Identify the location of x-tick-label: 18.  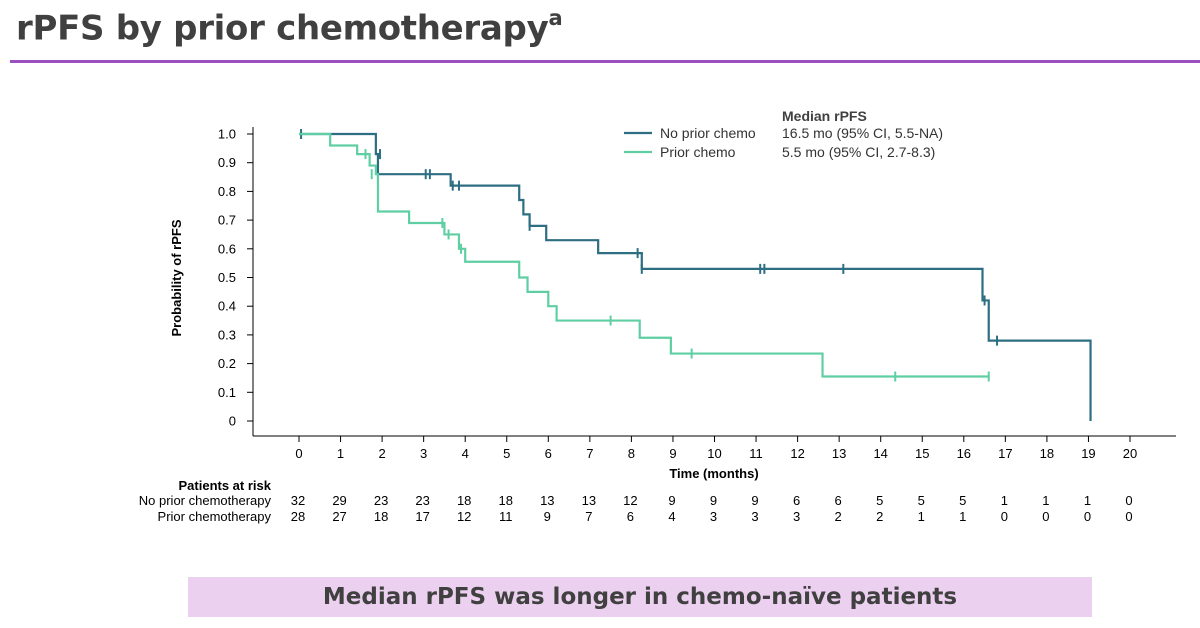
(1047, 453).